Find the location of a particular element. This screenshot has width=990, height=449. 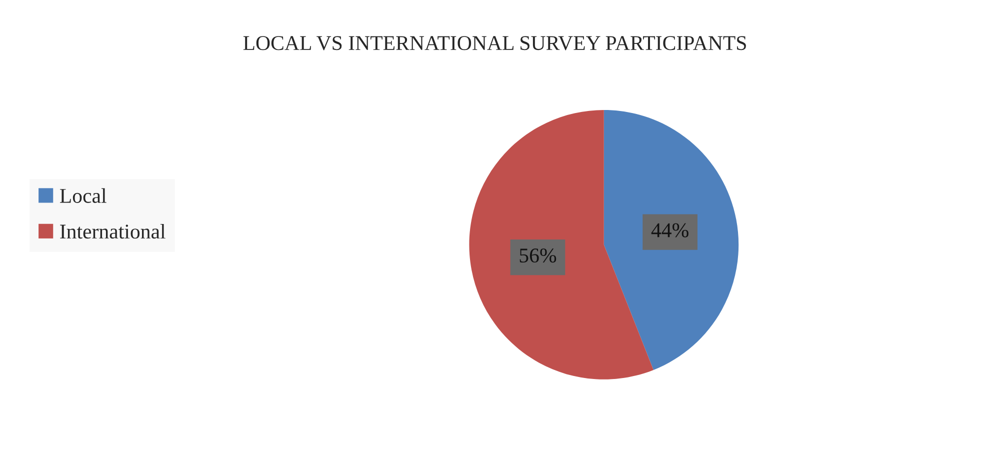

legend-label: Local is located at coordinates (83, 195).